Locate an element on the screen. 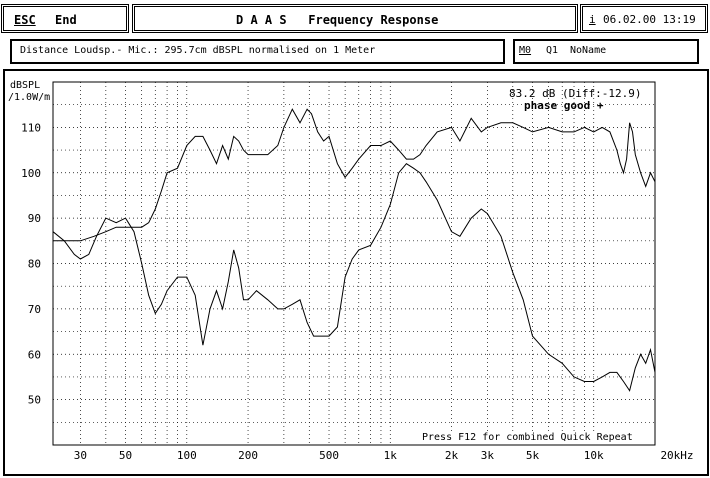 Image resolution: width=710 pixels, height=478 pixels. y-tick-label: 100 is located at coordinates (31, 173).